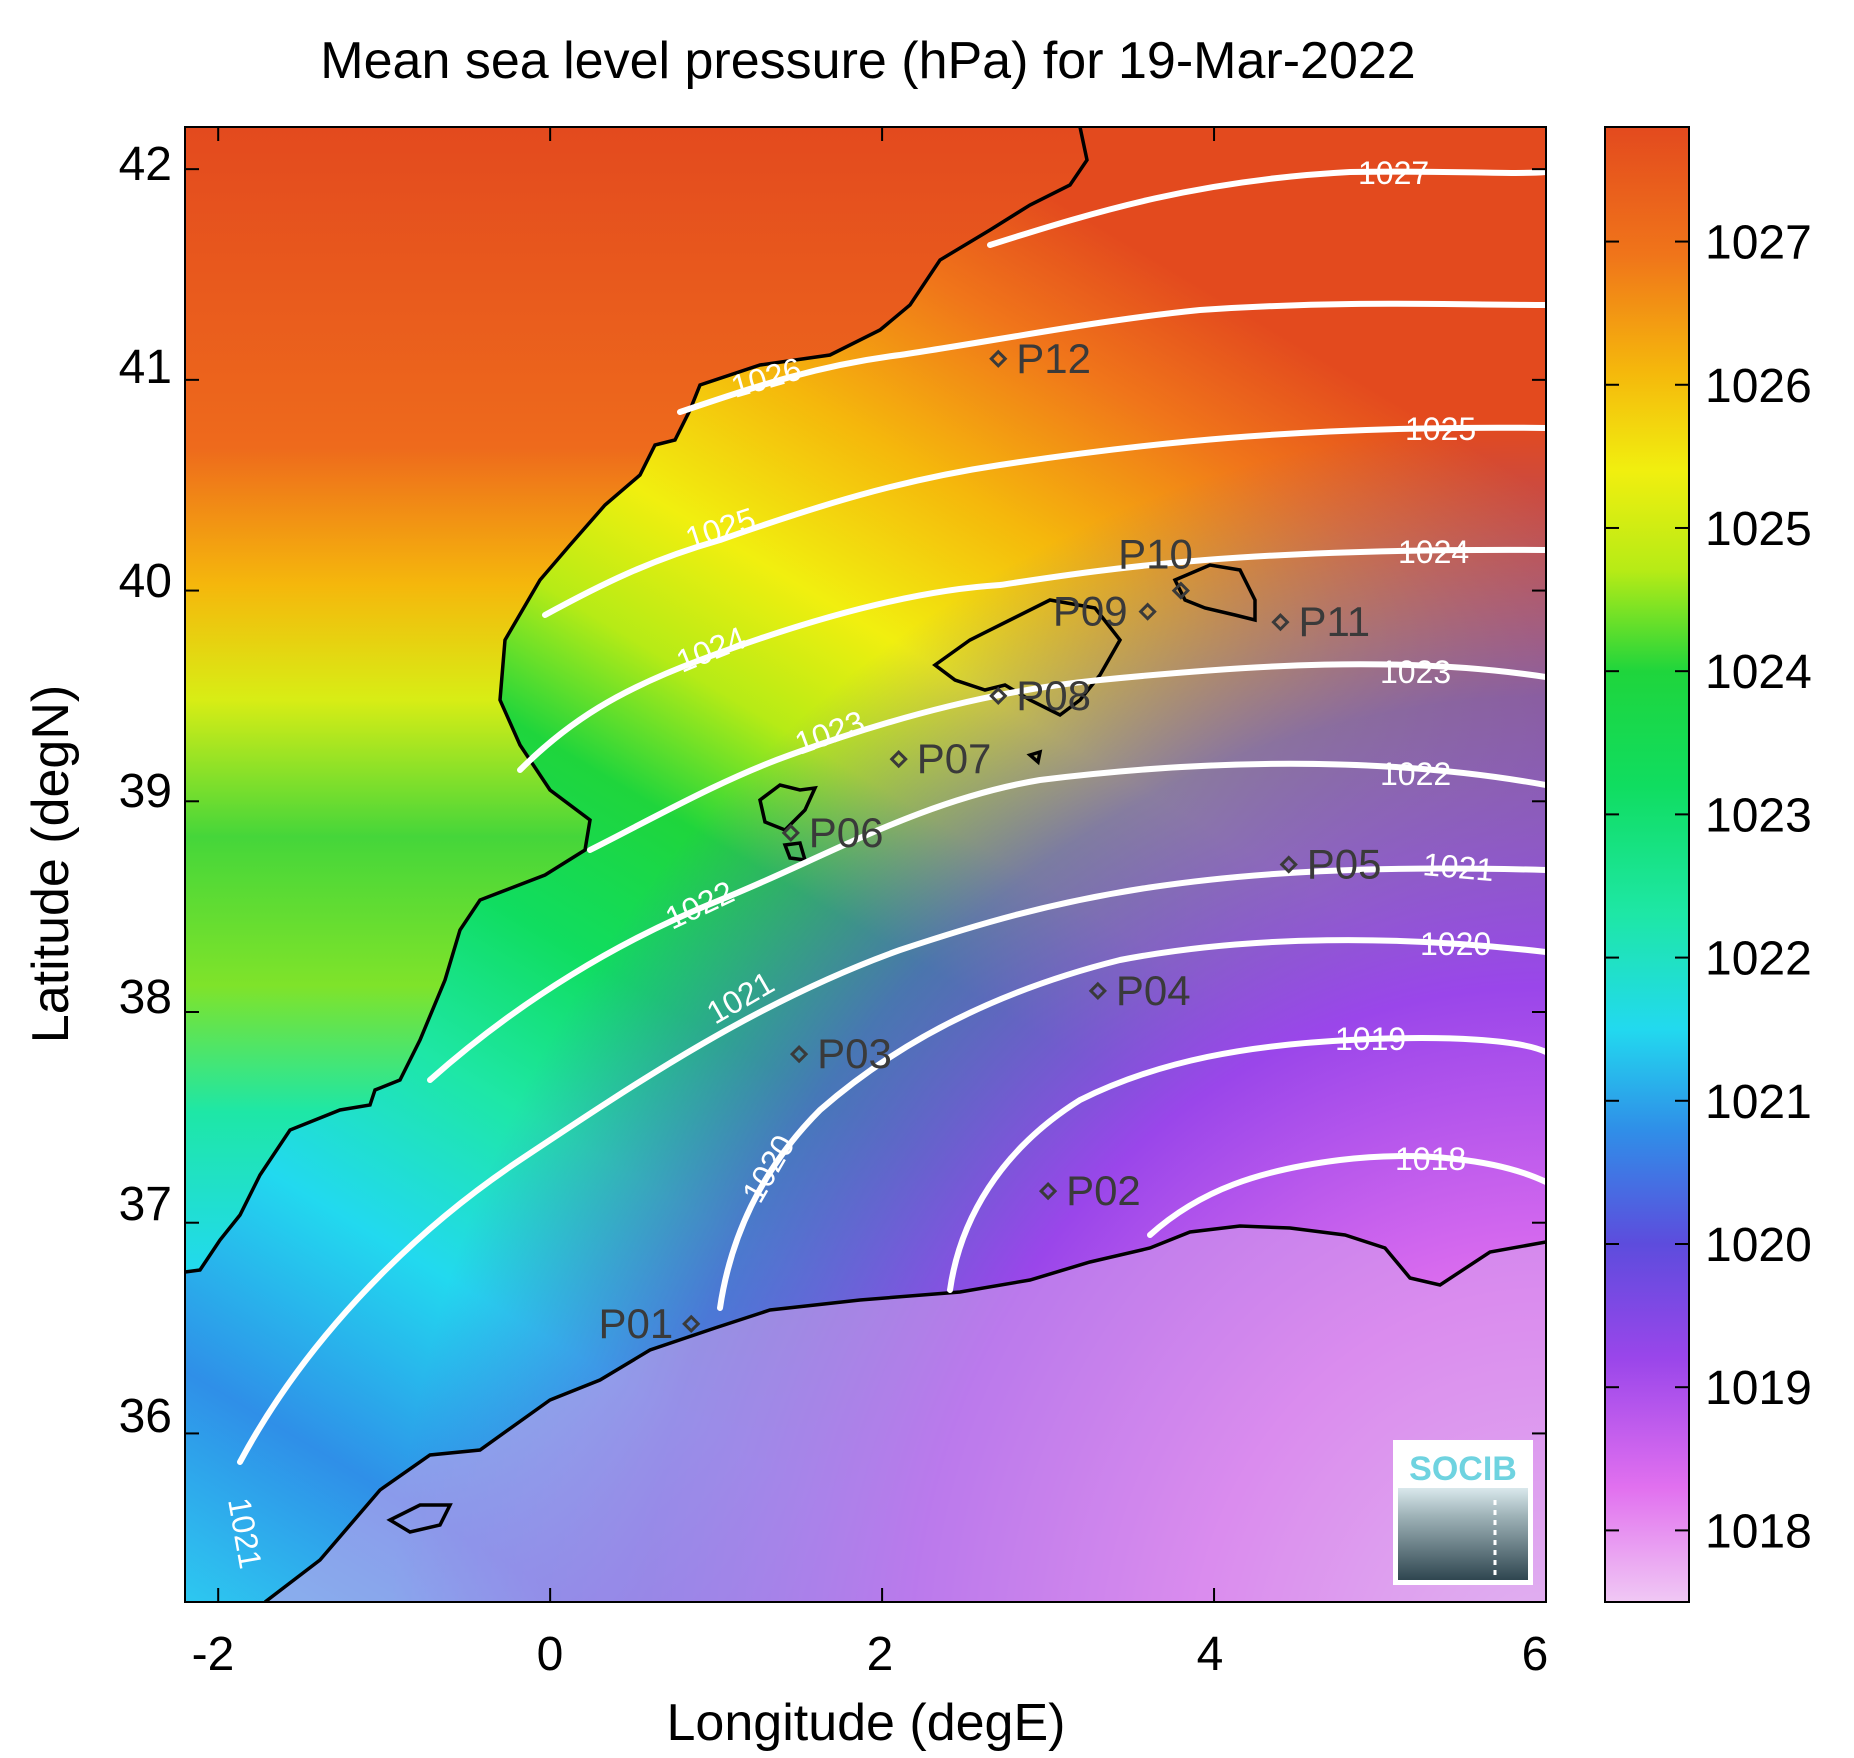 This screenshot has height=1758, width=1854. Describe the element at coordinates (1458, 867) in the screenshot. I see `isobar-label-1021: 1021` at that location.